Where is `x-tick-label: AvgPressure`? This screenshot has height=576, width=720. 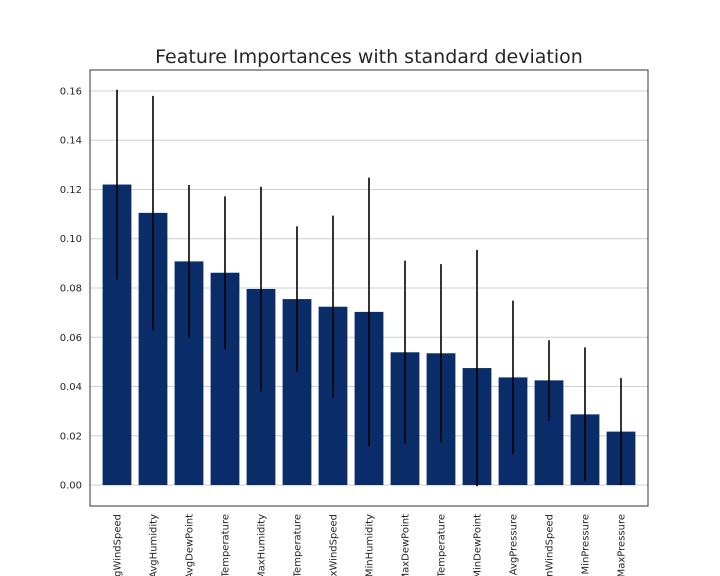 x-tick-label: AvgPressure is located at coordinates (514, 544).